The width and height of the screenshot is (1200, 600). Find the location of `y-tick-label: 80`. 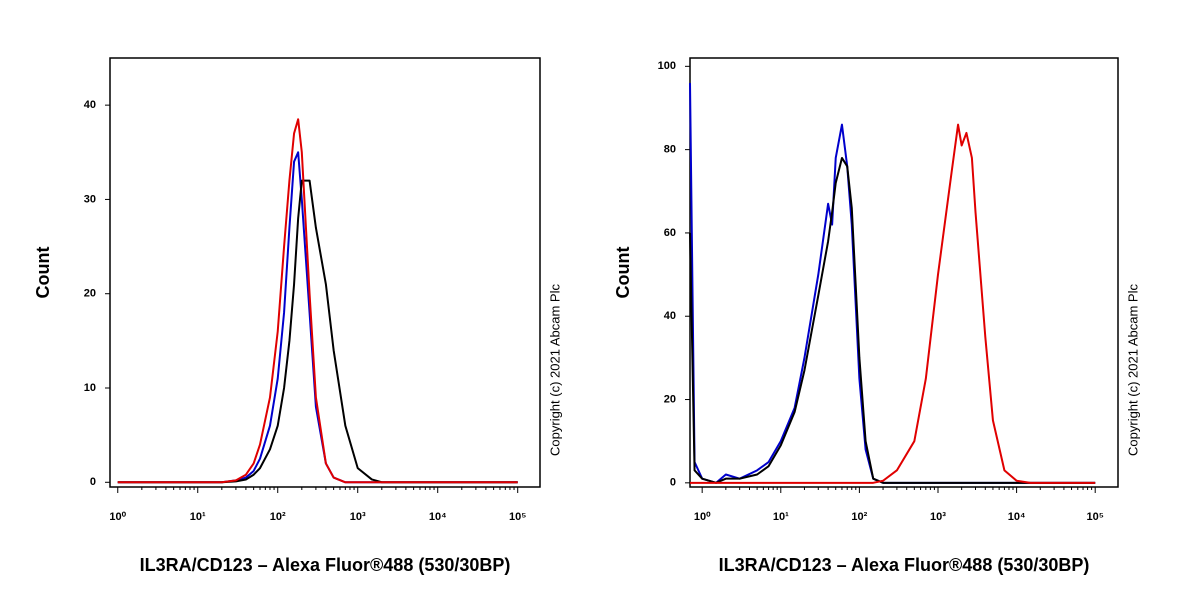

y-tick-label: 80 is located at coordinates (670, 150).